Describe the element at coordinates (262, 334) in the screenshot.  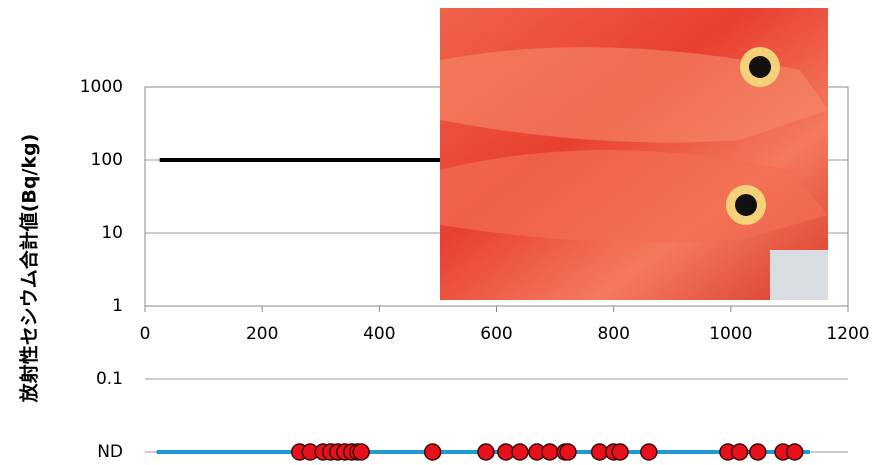
I see `x-tick-label: 200` at that location.